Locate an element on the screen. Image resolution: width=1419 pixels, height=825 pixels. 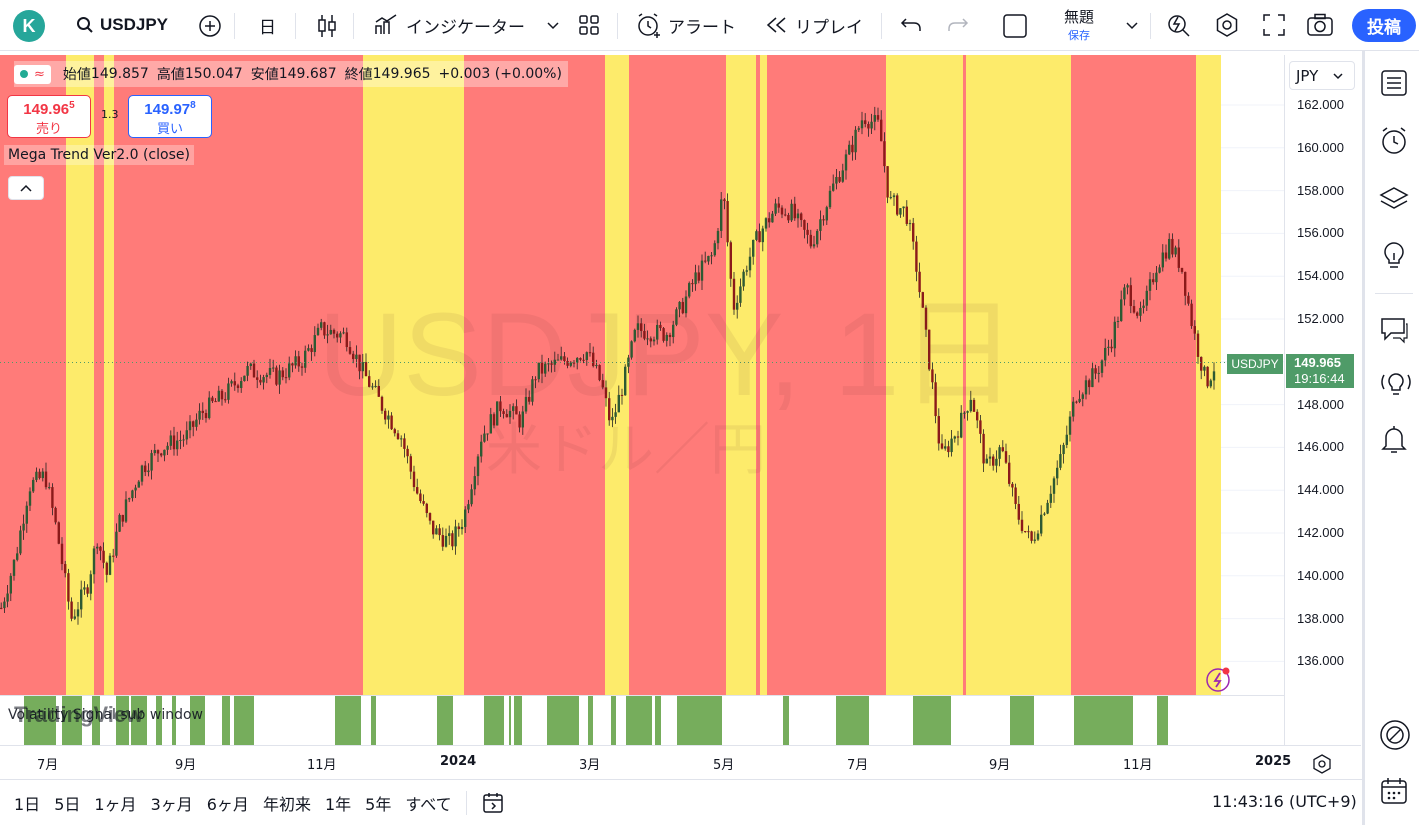
indicator-legend: Mega Trend Ver2.0 (close) is located at coordinates (99, 155).